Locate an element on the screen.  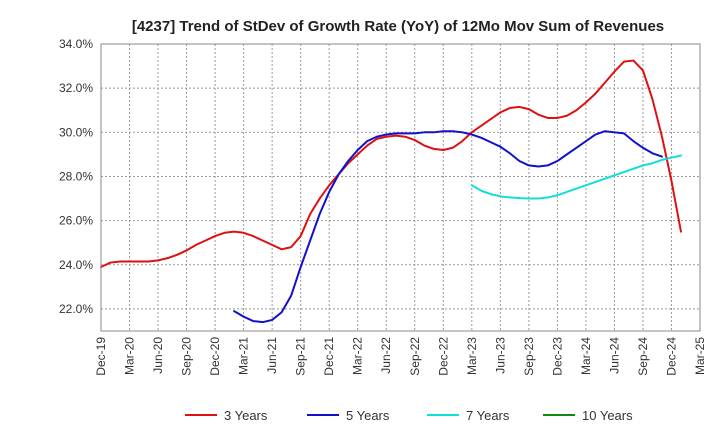
y-tick-label: 28.0% is located at coordinates (76, 176).